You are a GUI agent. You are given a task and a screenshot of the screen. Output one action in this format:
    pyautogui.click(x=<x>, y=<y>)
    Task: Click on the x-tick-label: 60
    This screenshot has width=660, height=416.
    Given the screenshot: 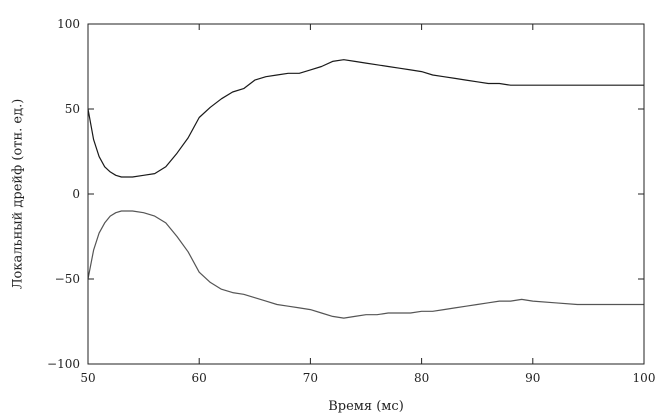 What is the action you would take?
    pyautogui.click(x=199, y=378)
    